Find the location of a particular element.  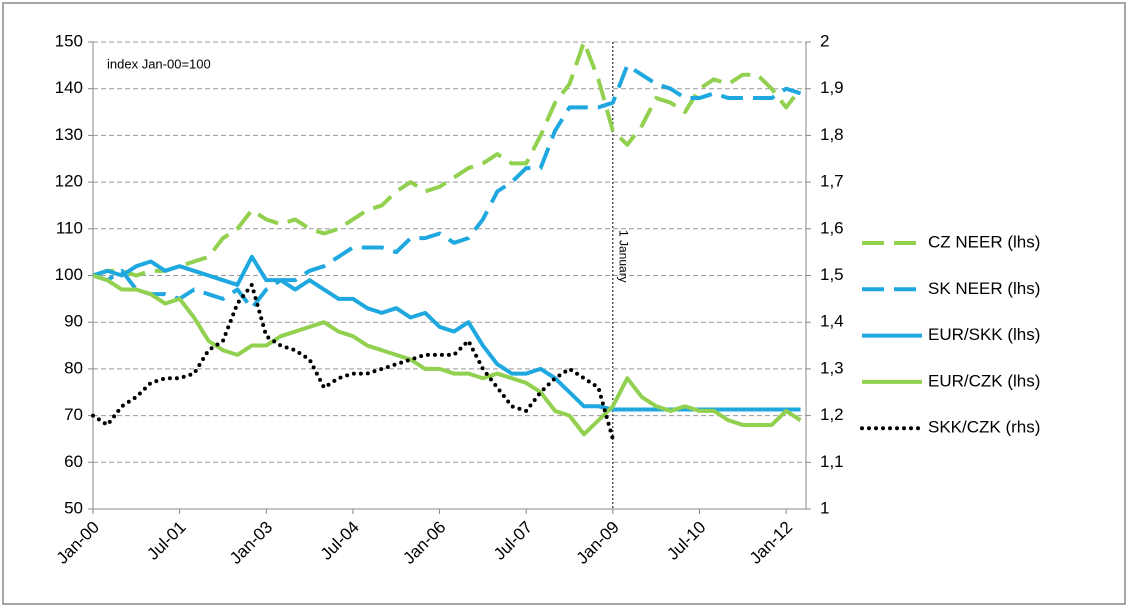

legend-label: SK NEER (lhs) is located at coordinates (984, 288).